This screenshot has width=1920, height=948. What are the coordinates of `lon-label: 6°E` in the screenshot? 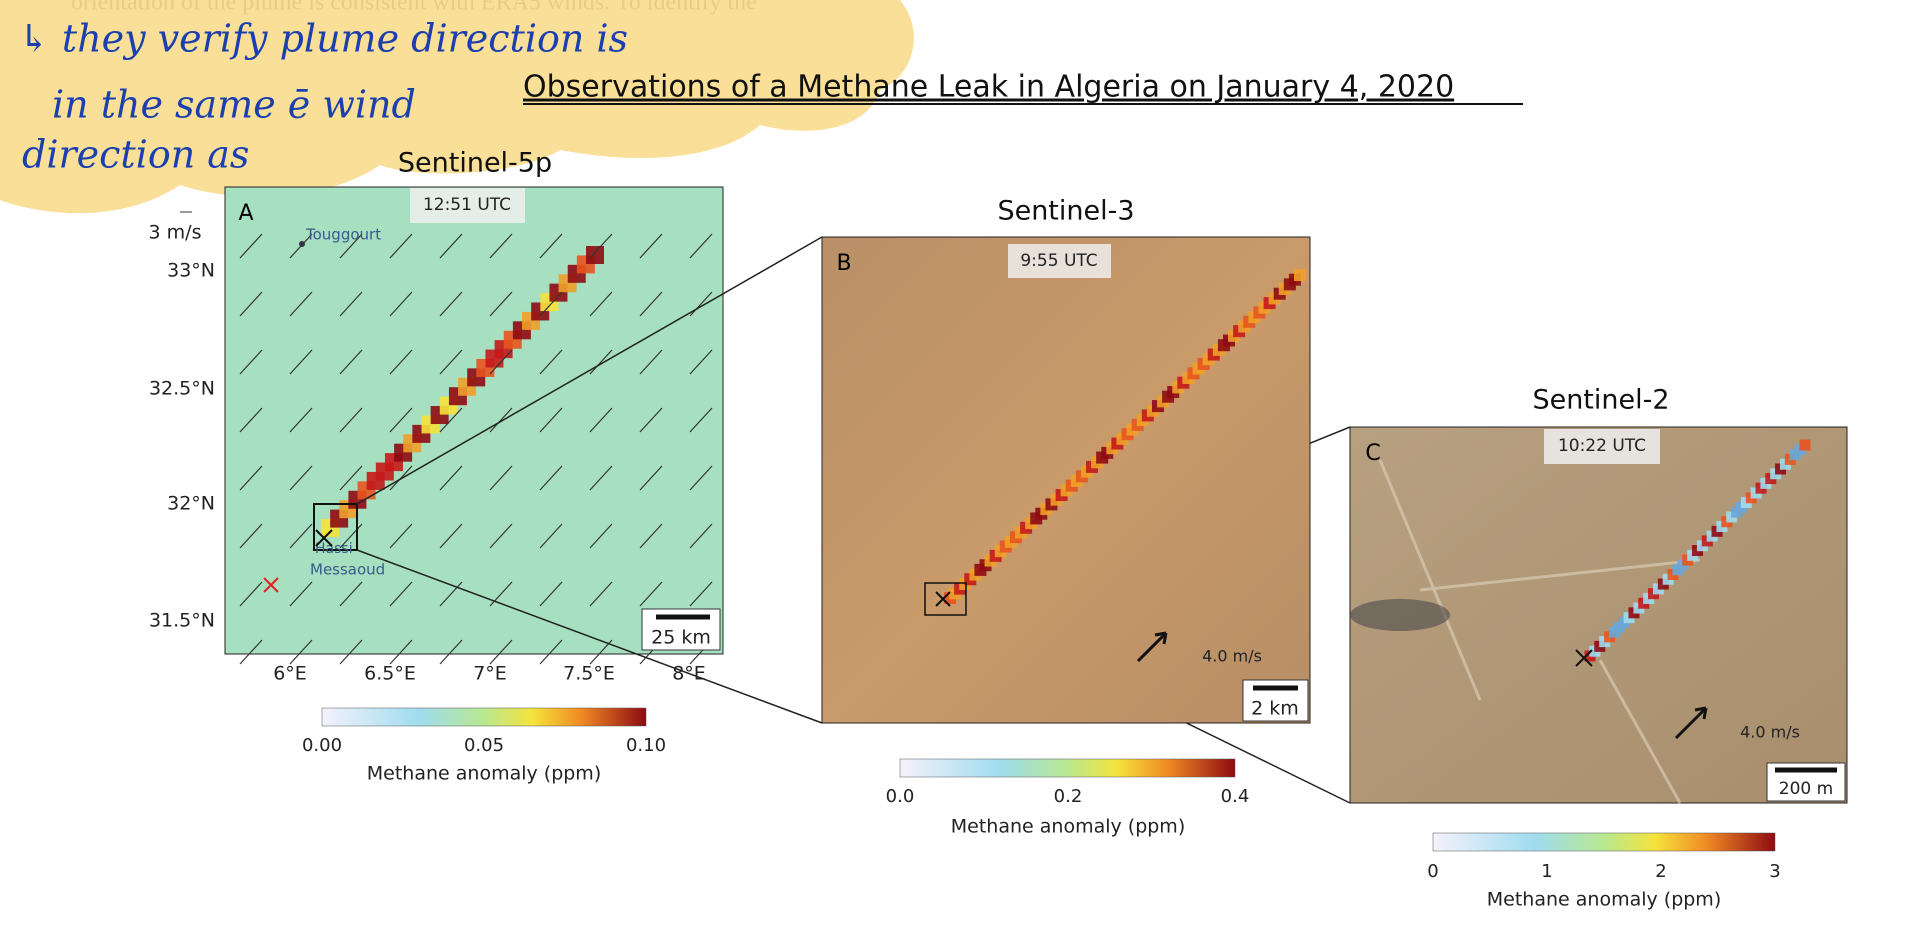 It's located at (290, 674).